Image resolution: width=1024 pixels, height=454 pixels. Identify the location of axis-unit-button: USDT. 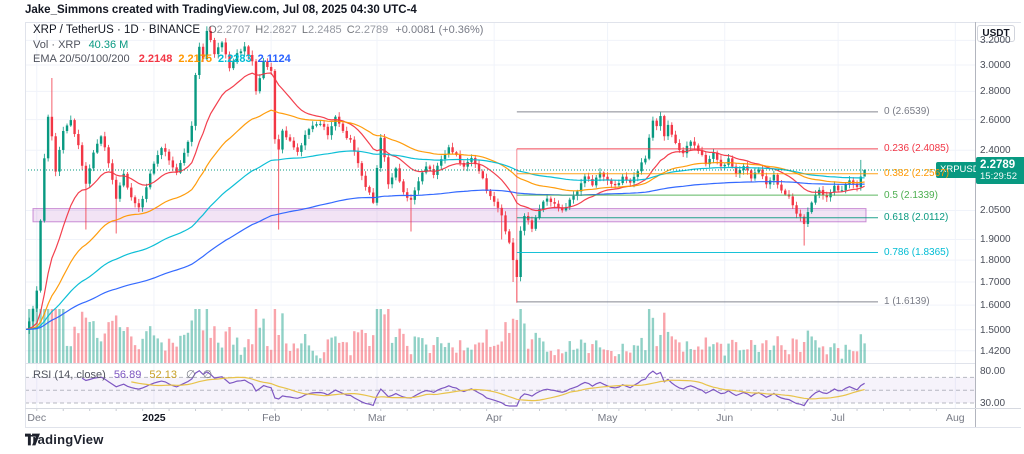
(996, 33).